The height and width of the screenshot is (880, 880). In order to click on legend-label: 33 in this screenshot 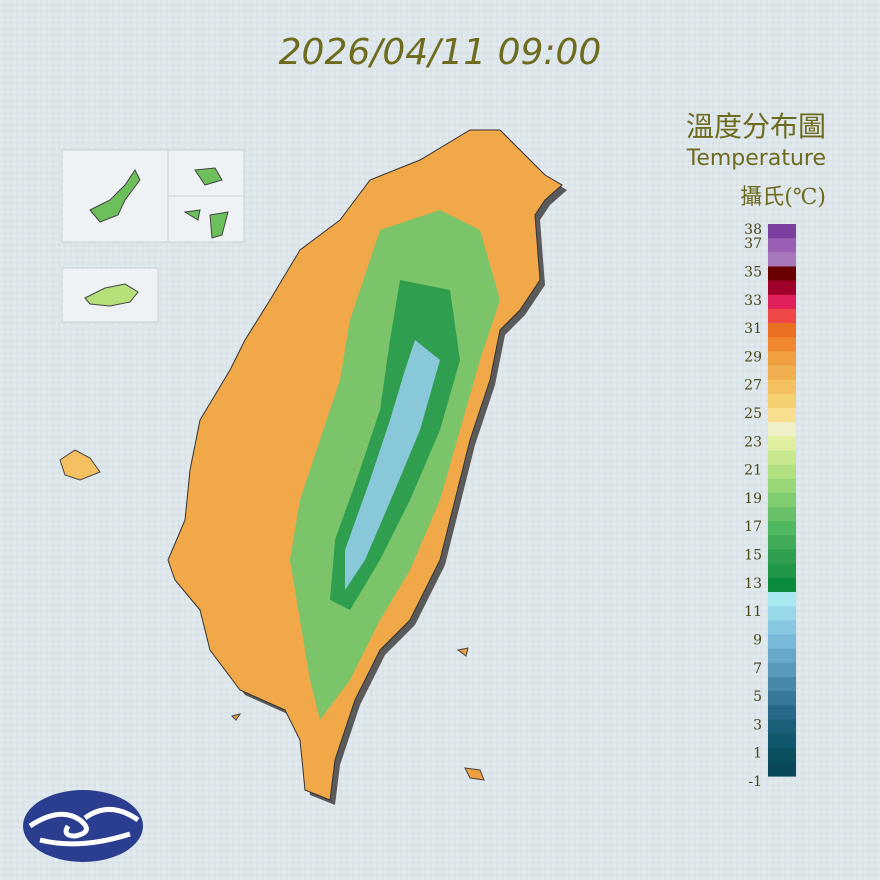, I will do `click(753, 301)`.